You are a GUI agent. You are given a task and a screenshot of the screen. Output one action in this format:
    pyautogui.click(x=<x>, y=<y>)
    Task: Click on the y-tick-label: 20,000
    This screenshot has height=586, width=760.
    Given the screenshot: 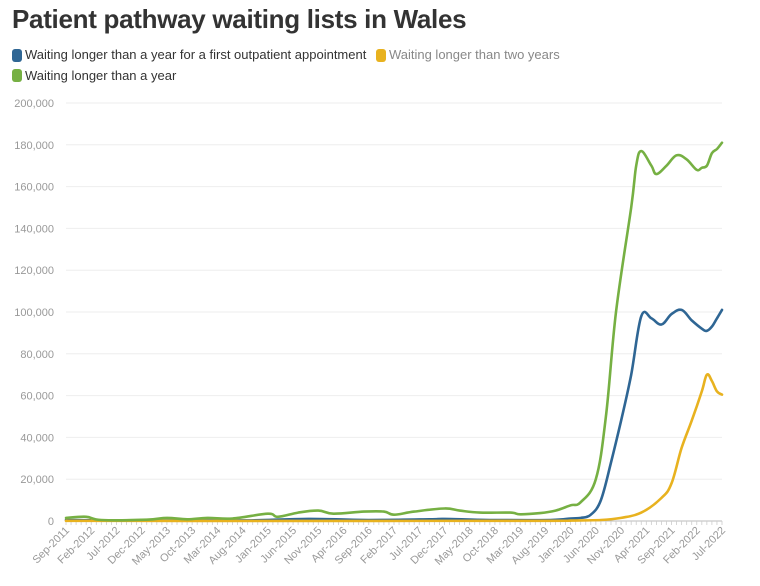 What is the action you would take?
    pyautogui.click(x=37, y=480)
    